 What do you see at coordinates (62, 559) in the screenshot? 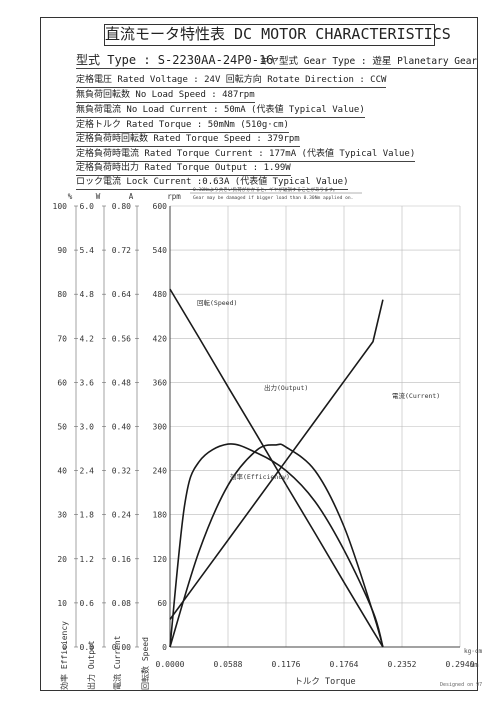
I see `y-tick-label-%: 20` at bounding box center [62, 559].